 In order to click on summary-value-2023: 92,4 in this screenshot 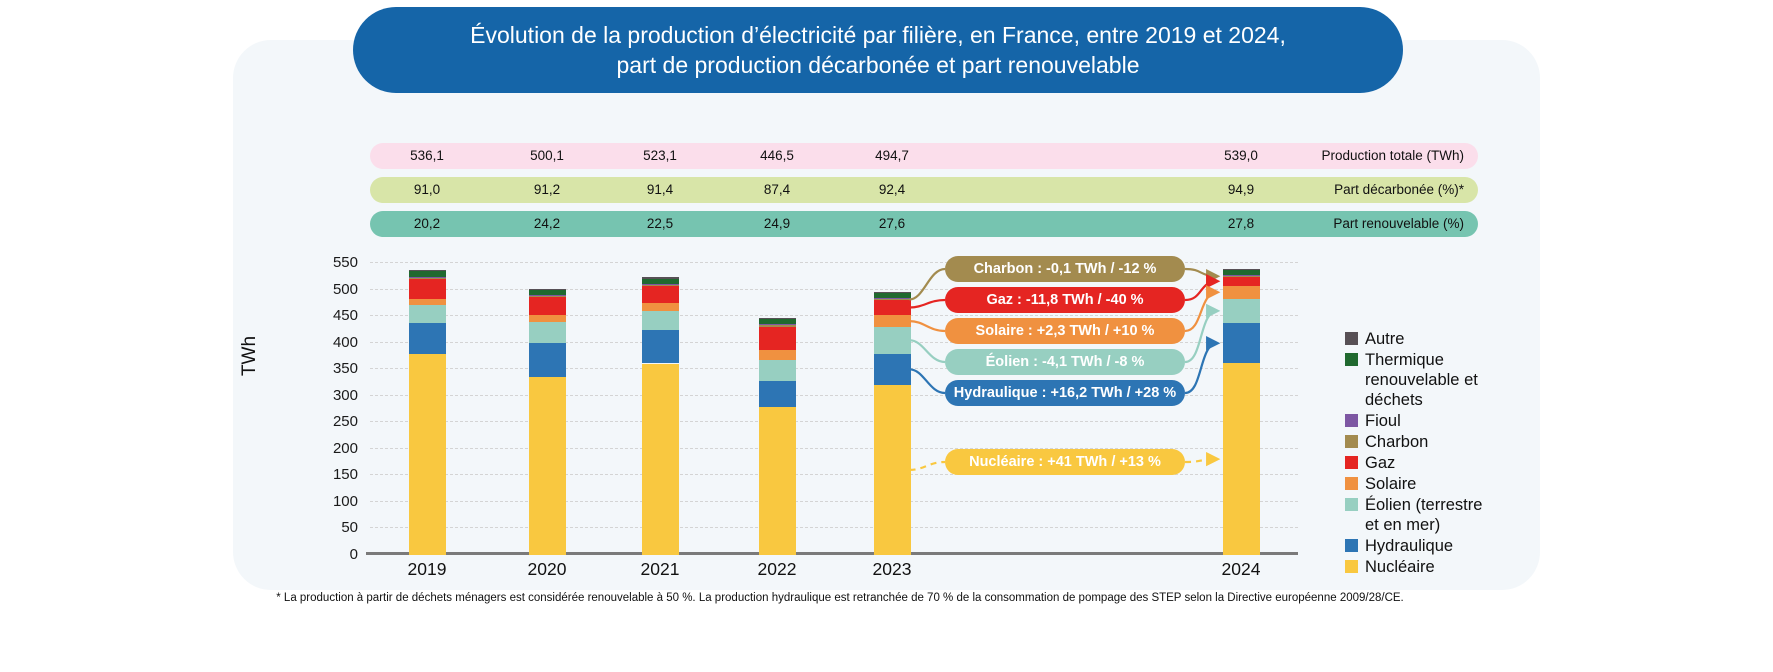, I will do `click(892, 189)`.